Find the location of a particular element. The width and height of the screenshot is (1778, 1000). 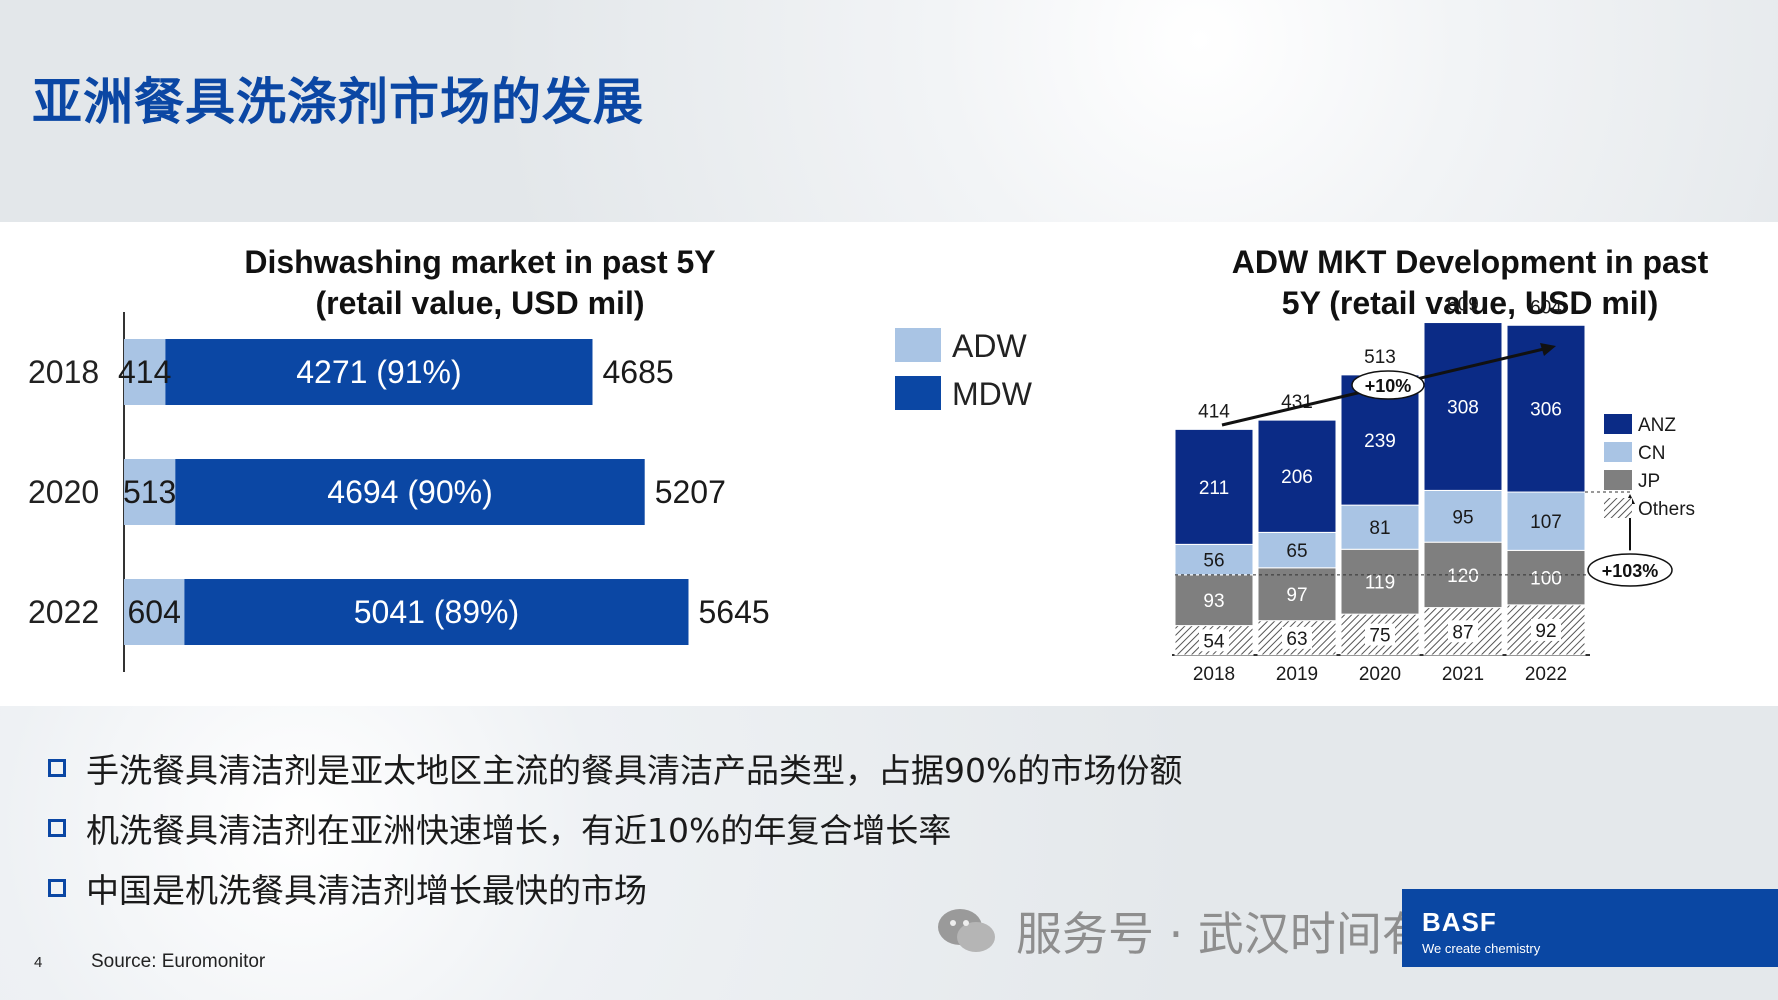

segment-value-label: 95 is located at coordinates (1462, 517).